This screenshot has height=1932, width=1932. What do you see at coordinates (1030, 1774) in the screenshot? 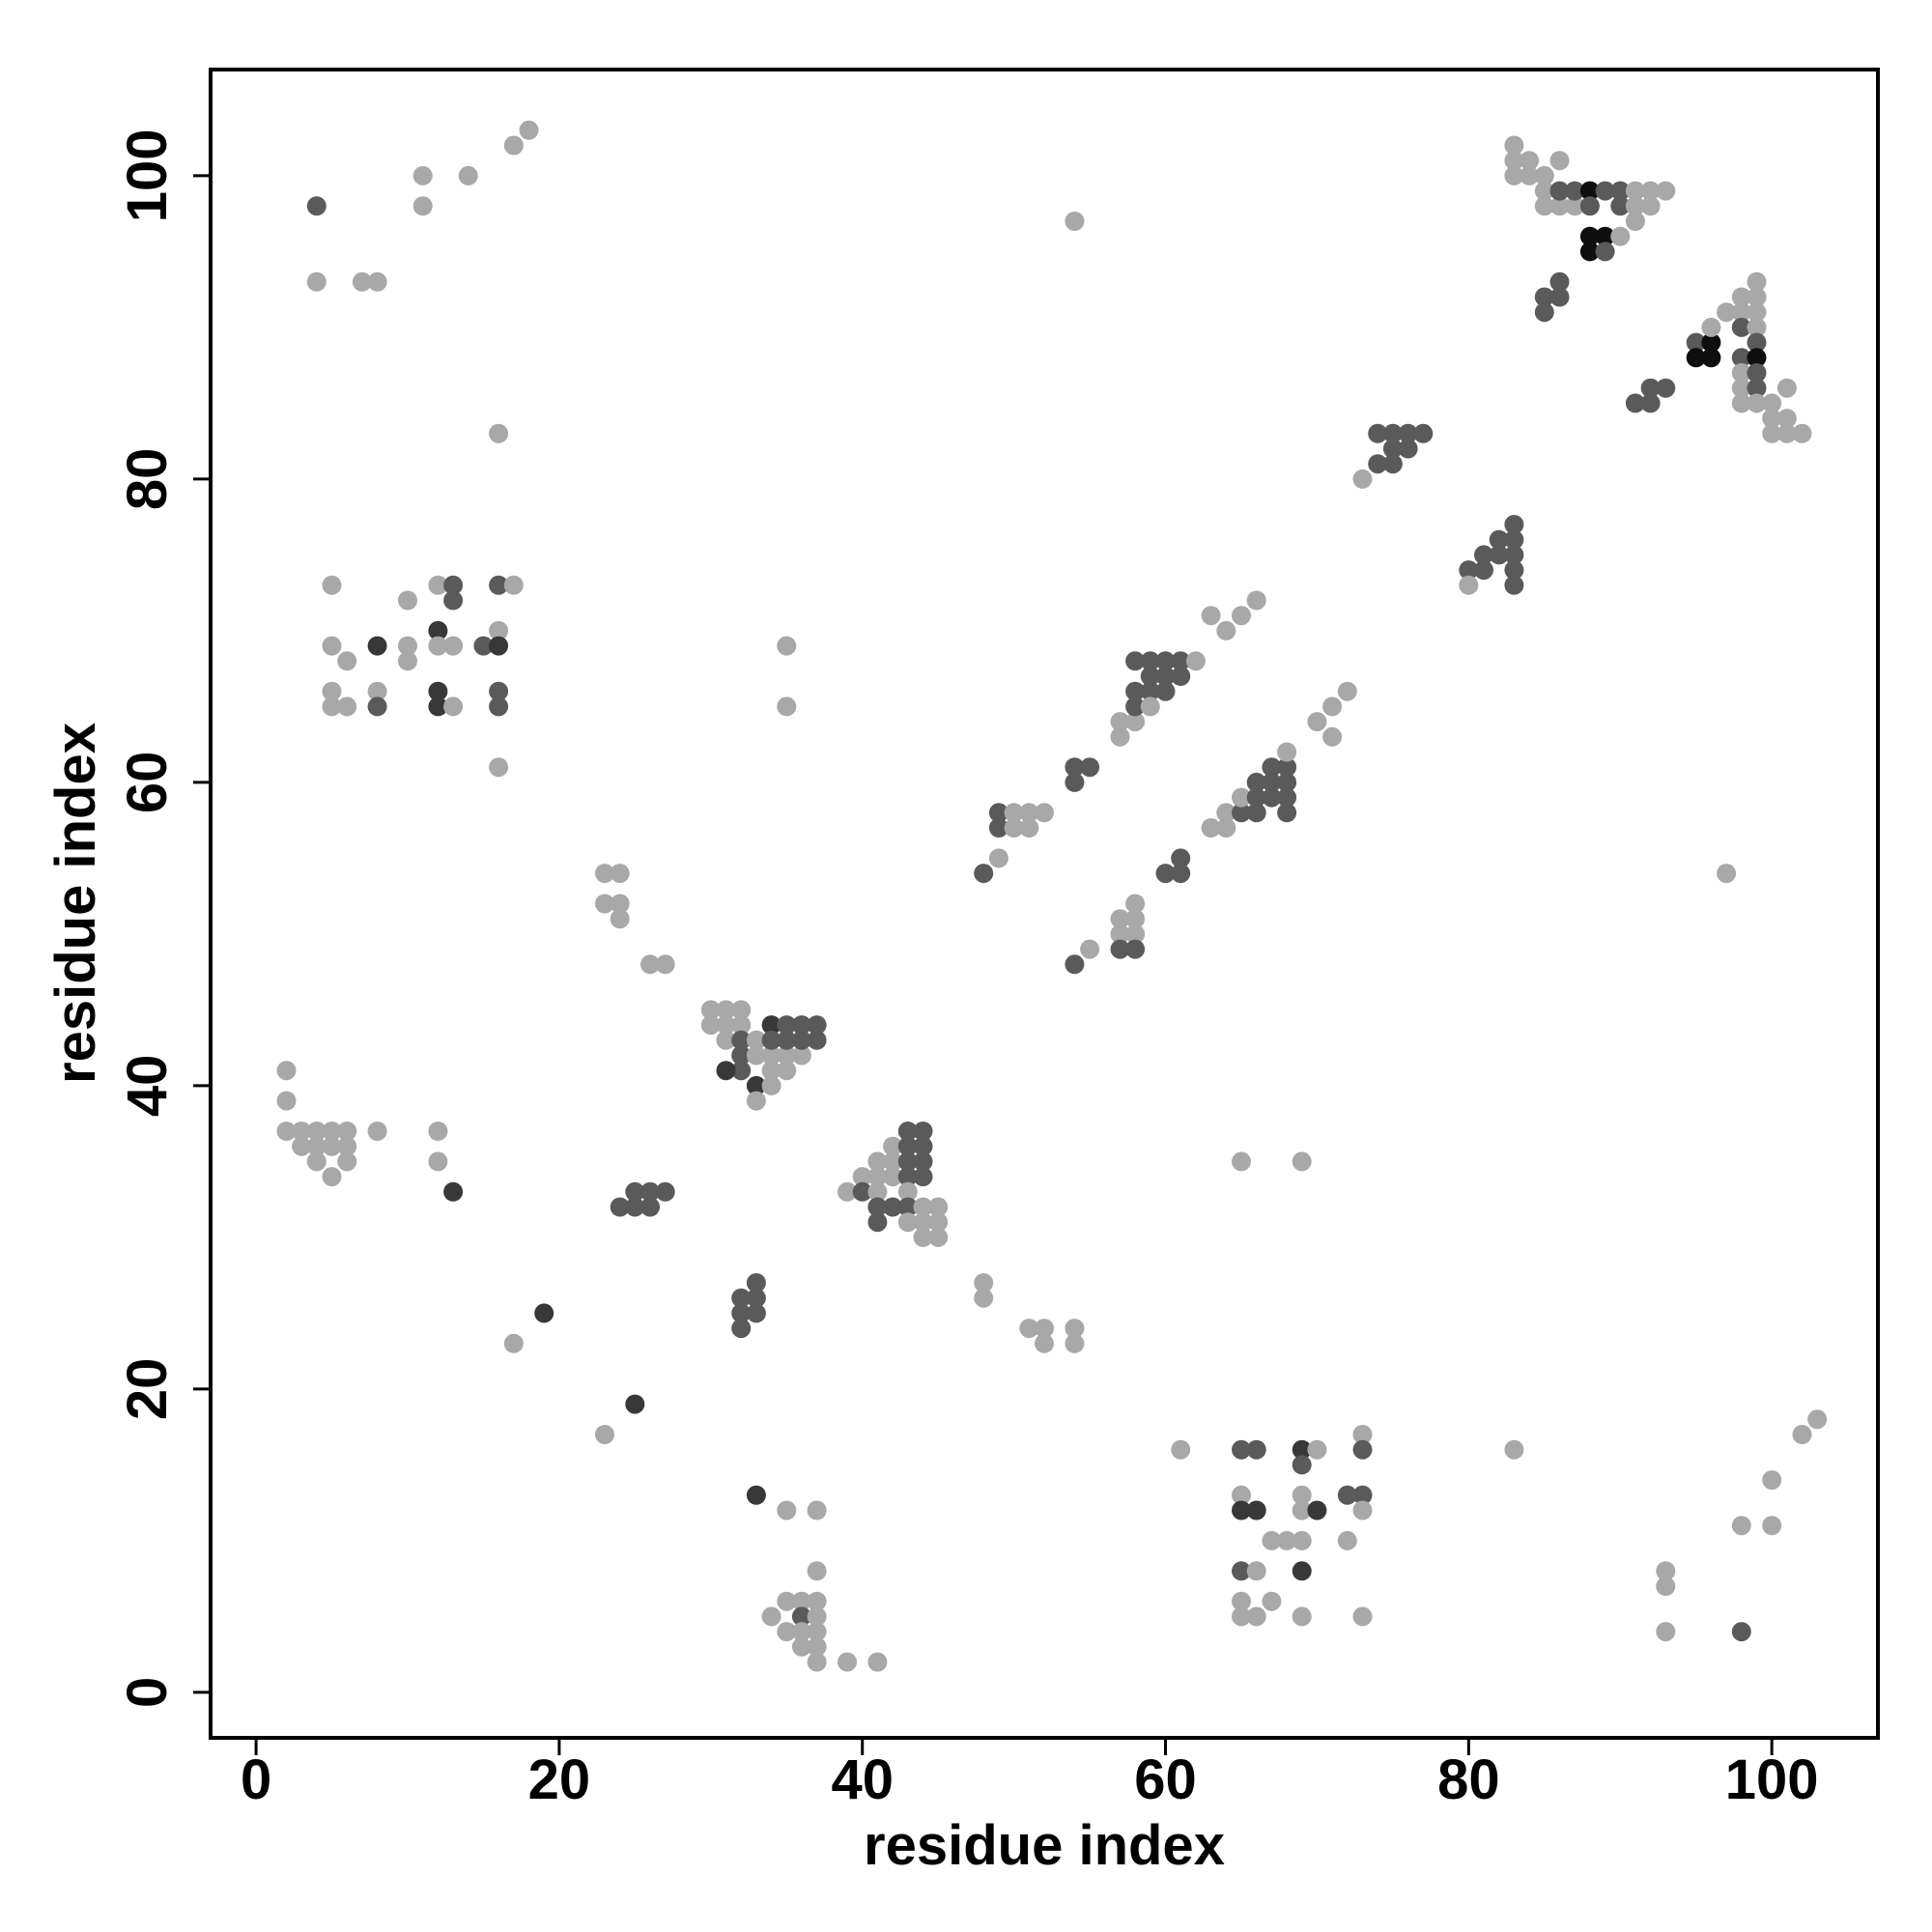
I see `x-axis: 0 20 40 60 80 100` at bounding box center [1030, 1774].